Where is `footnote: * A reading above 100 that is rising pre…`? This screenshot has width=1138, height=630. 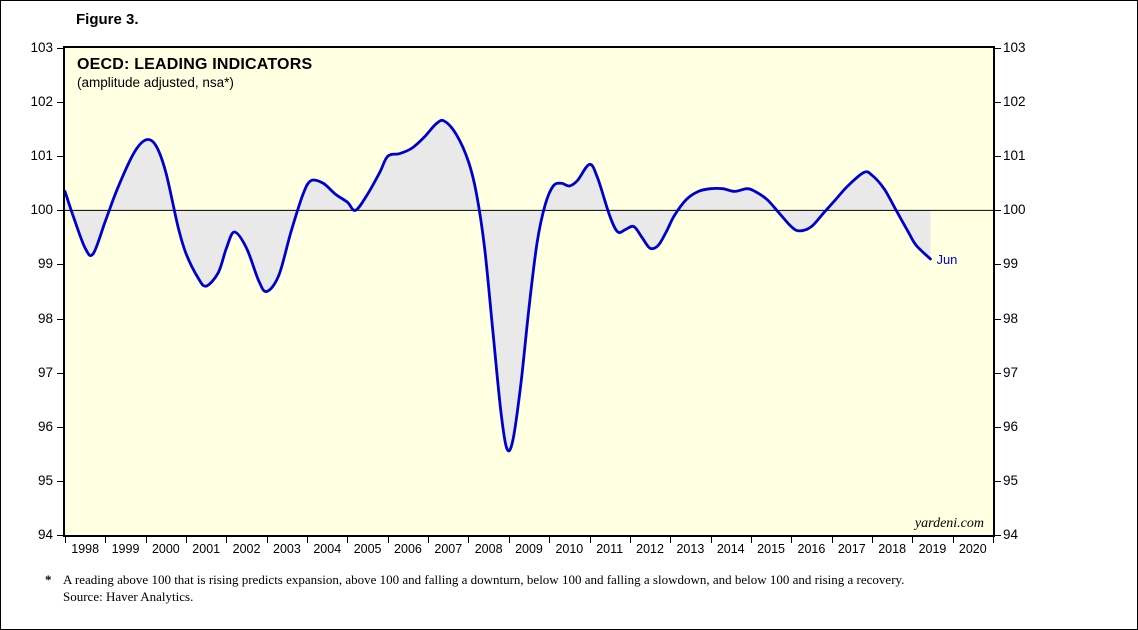
footnote: * A reading above 100 that is rising pre… is located at coordinates (517, 589).